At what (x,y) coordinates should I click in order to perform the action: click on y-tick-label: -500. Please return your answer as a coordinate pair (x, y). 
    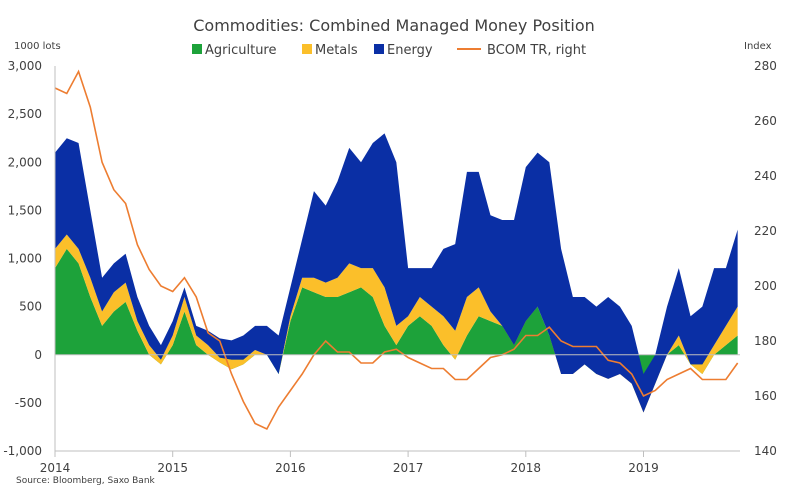
    Looking at the image, I should click on (28, 403).